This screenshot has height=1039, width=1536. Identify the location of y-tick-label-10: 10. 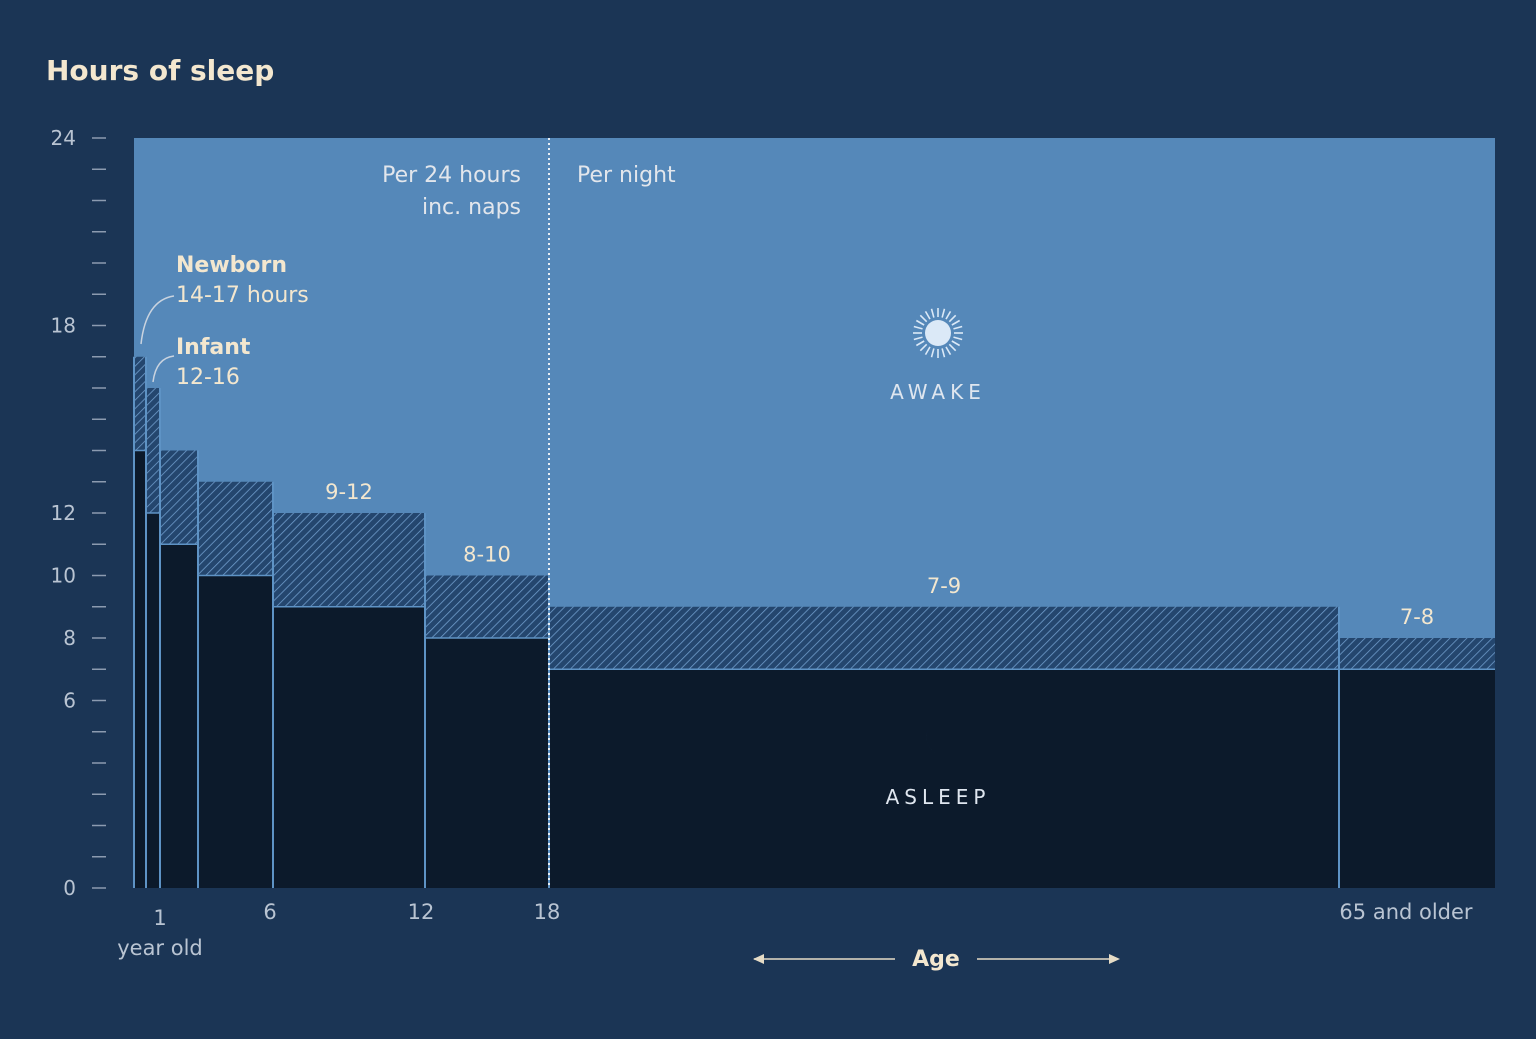
(63, 576).